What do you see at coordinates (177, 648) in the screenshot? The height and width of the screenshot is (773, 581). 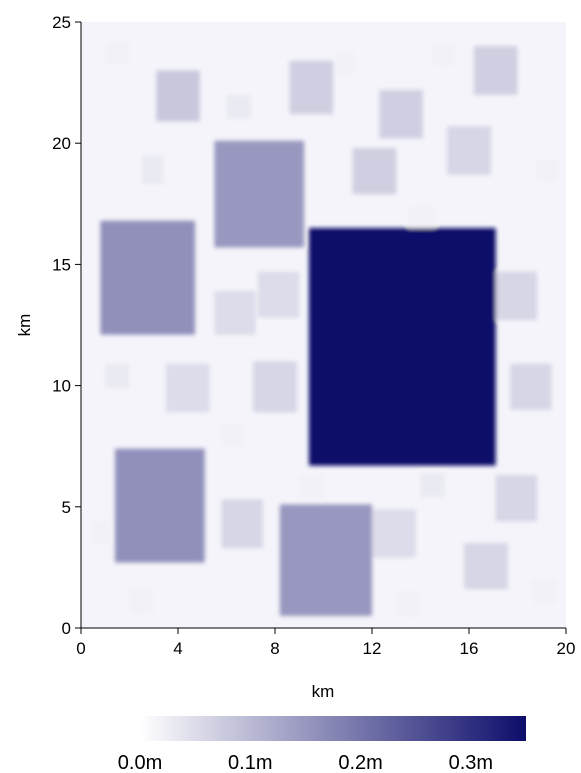 I see `x-tick-label: 4` at bounding box center [177, 648].